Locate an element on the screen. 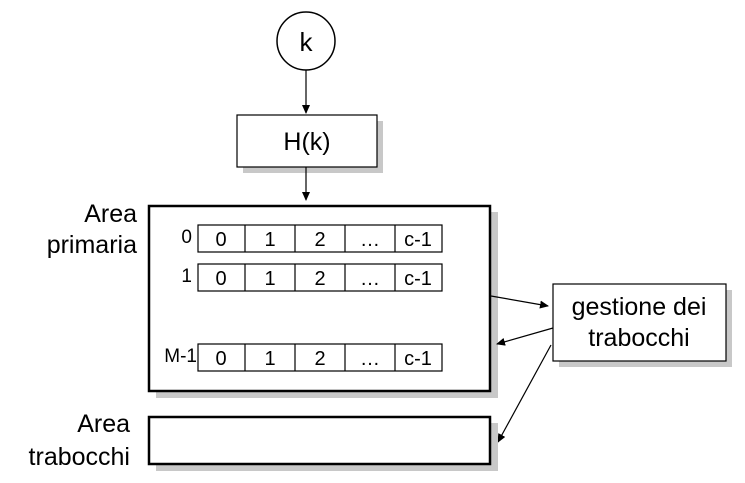  overflow-area-box is located at coordinates (322, 443).